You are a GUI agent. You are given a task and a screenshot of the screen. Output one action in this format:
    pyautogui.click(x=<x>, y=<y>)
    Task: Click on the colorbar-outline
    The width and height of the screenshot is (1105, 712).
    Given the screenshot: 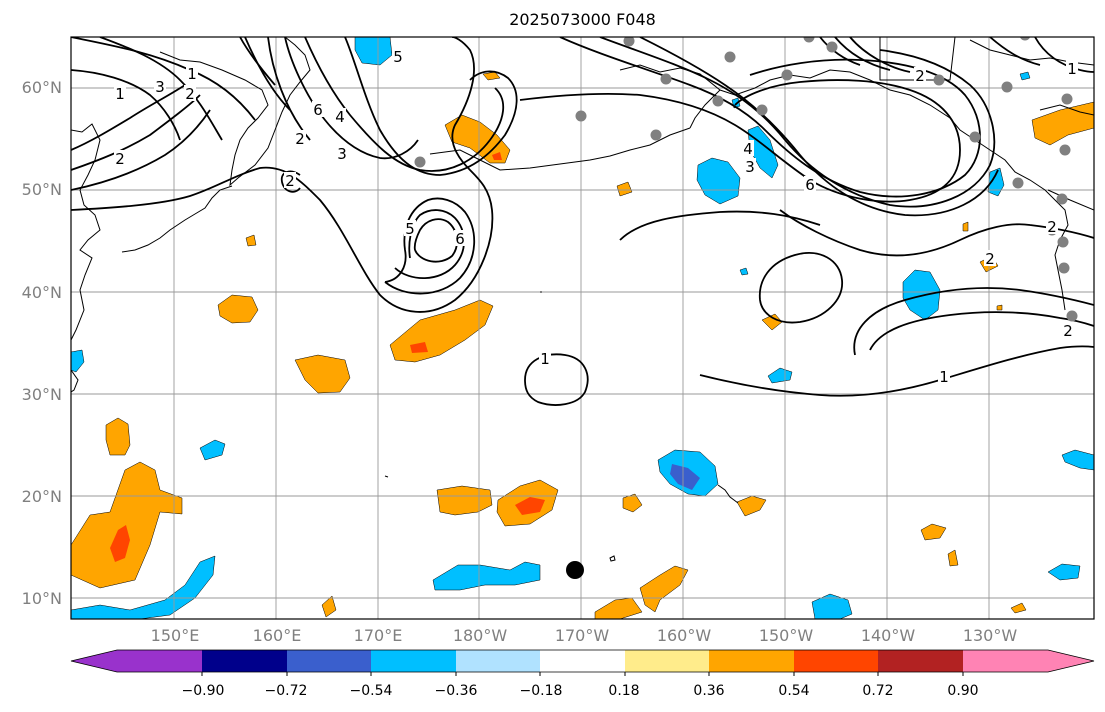 What is the action you would take?
    pyautogui.click(x=582, y=661)
    